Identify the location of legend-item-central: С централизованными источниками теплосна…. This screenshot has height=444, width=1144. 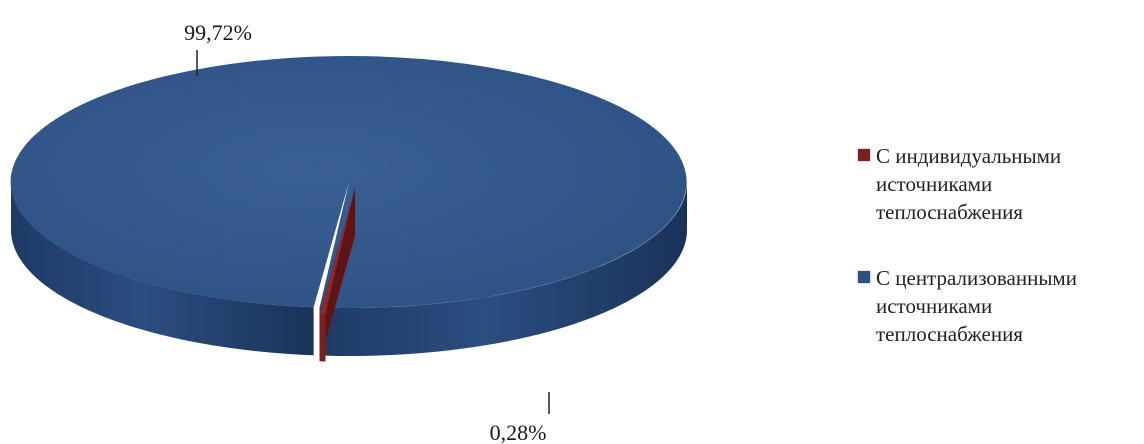
(998, 306).